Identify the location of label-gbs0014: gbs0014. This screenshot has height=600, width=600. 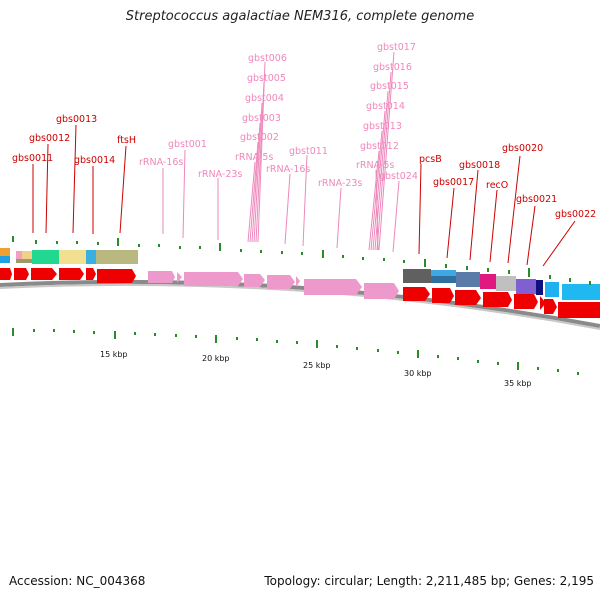
(94, 160).